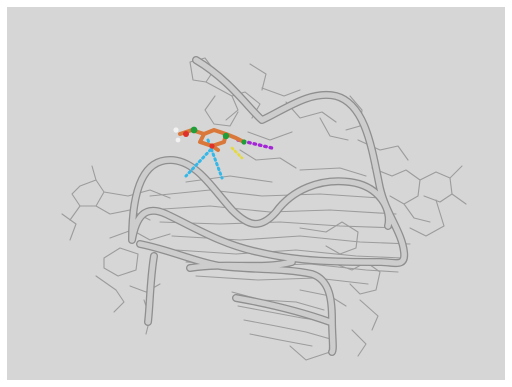  I want to click on contact-line, so click(237, 153).